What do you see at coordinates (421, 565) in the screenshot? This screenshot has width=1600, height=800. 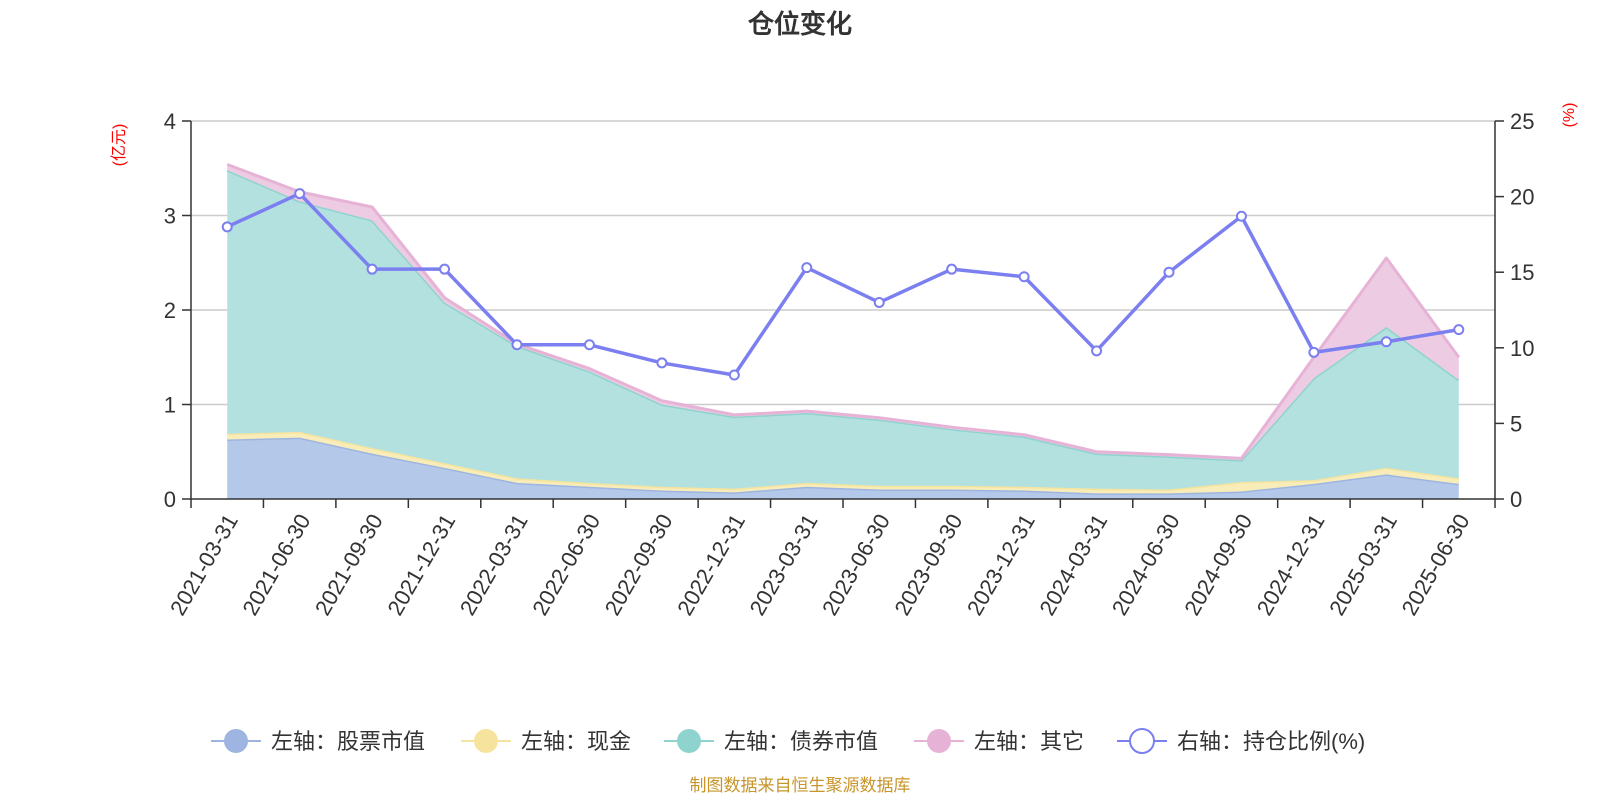 I see `x-tick-label: 2021-12-31` at bounding box center [421, 565].